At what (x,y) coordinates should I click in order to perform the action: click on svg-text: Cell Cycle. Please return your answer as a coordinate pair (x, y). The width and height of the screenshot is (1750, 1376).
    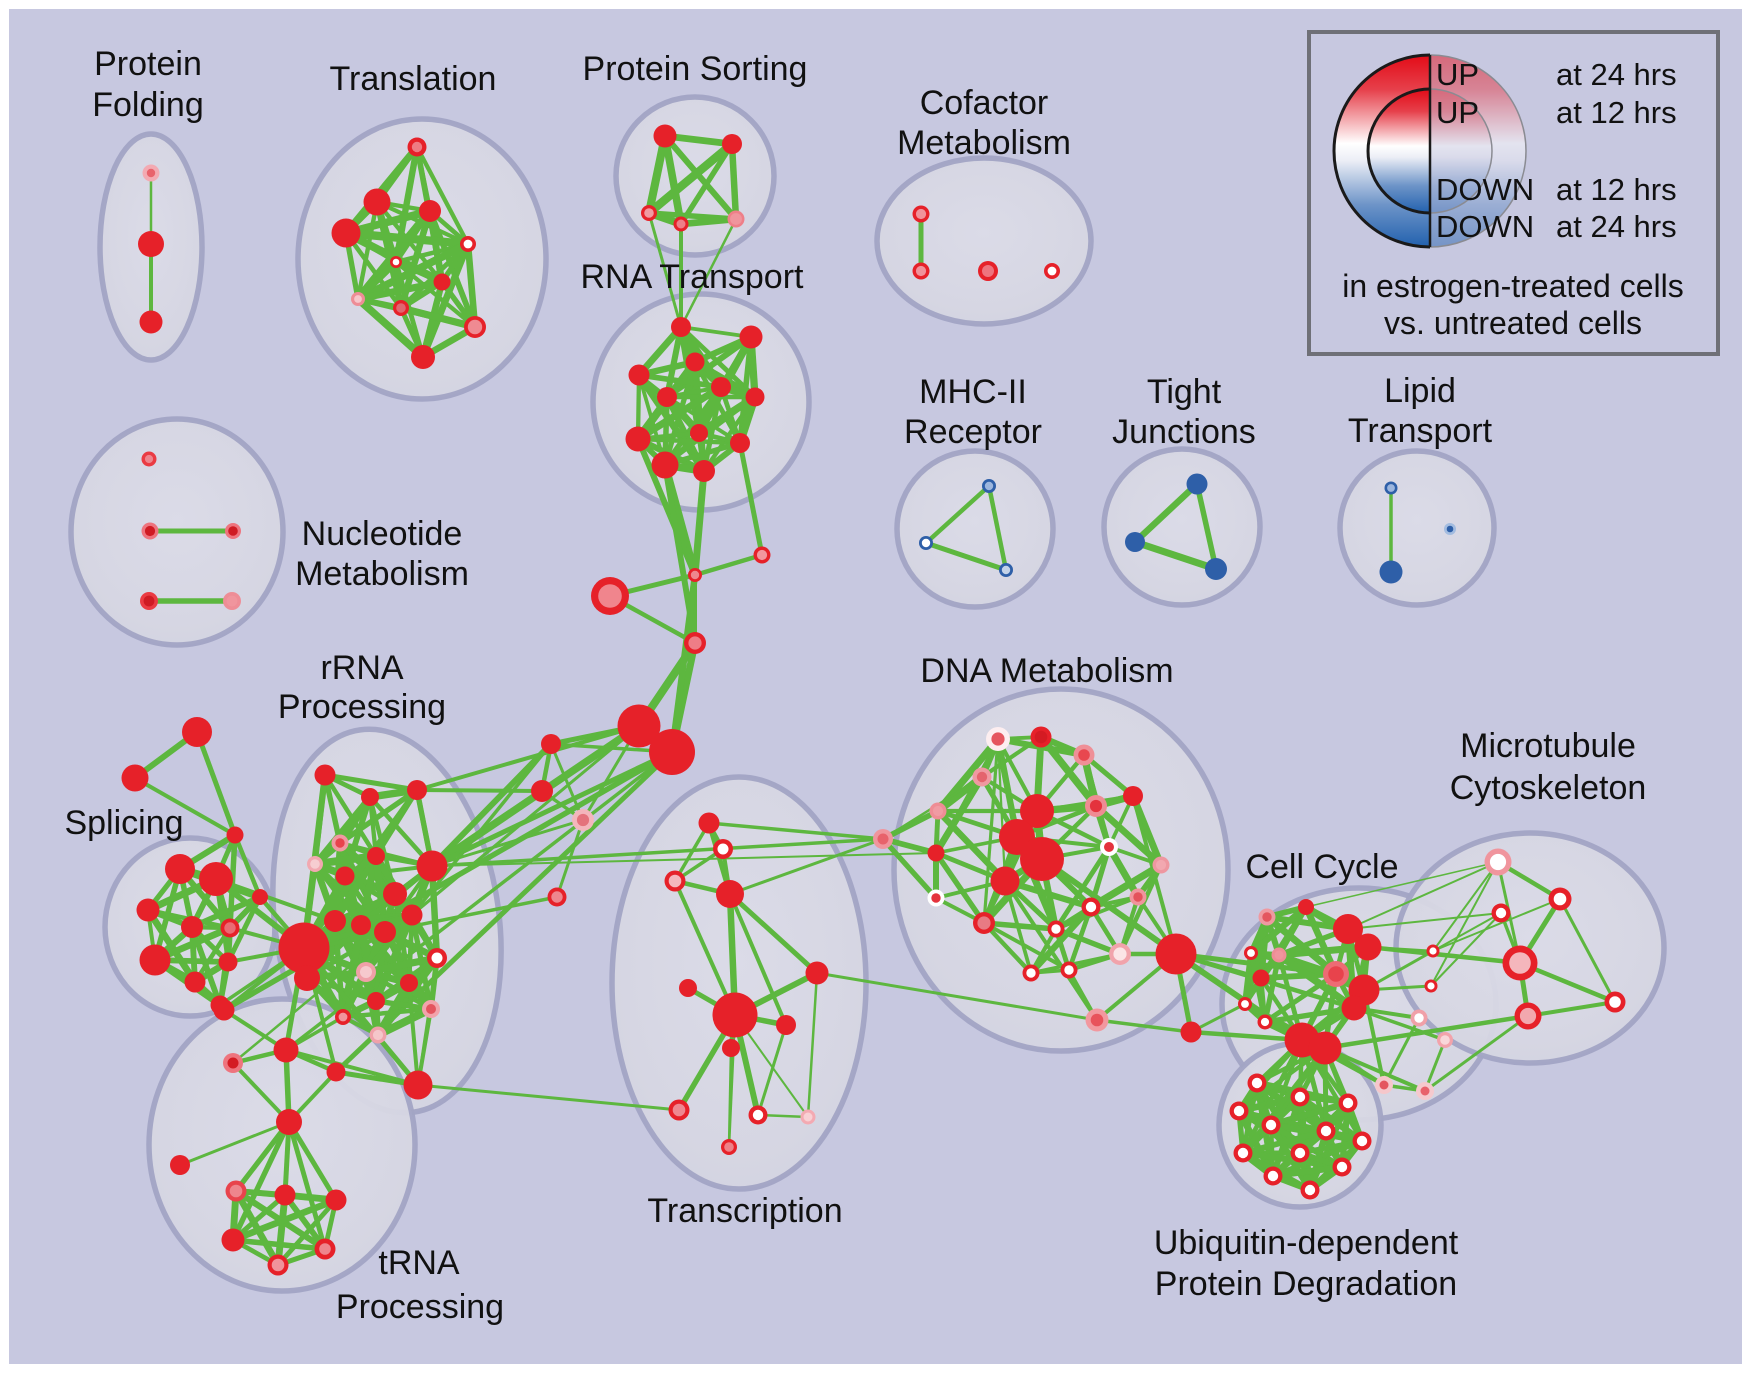
    Looking at the image, I should click on (1321, 867).